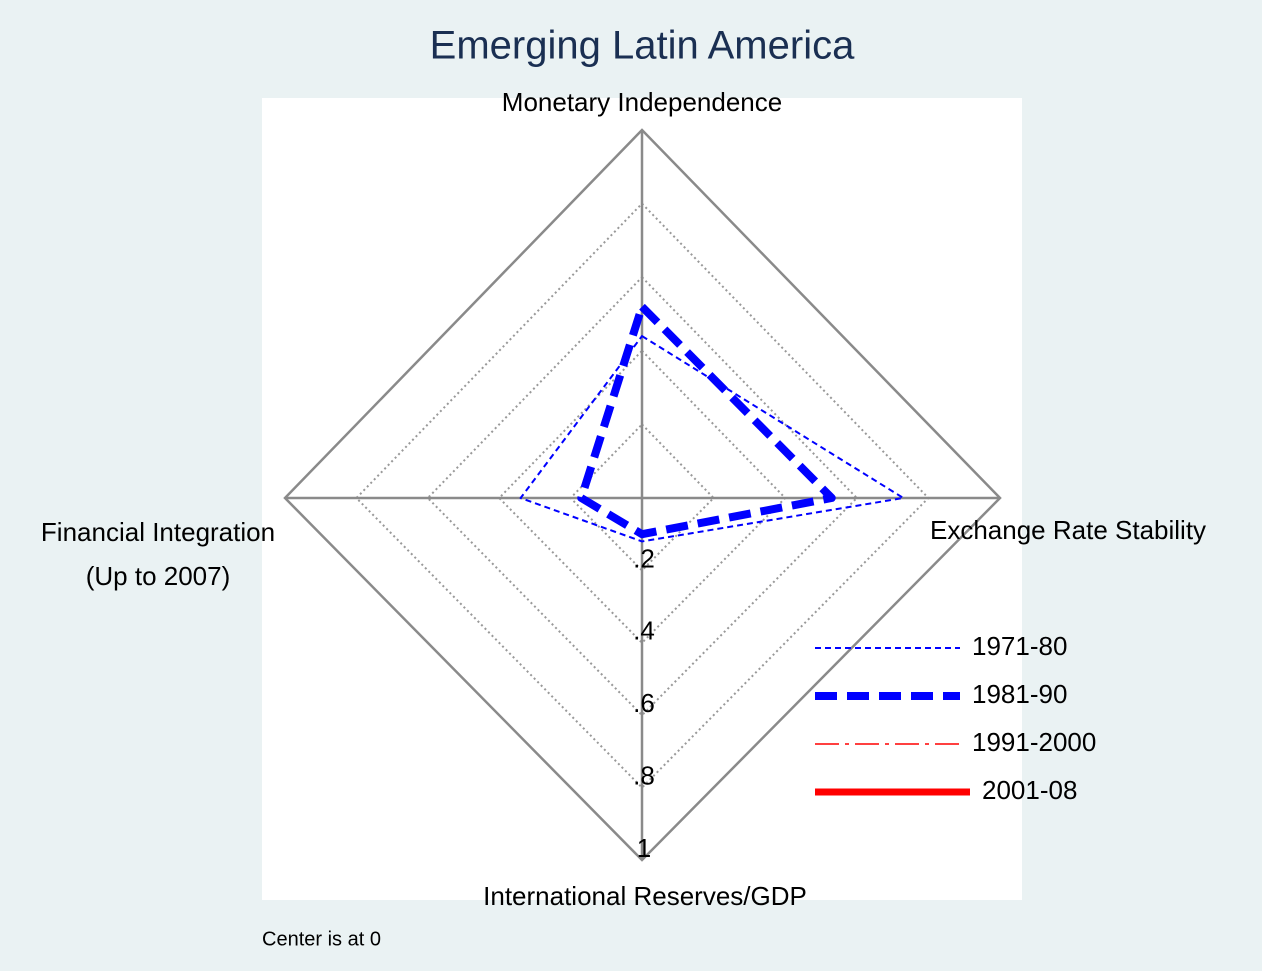  I want to click on r-tick-label: 1, so click(644, 848).